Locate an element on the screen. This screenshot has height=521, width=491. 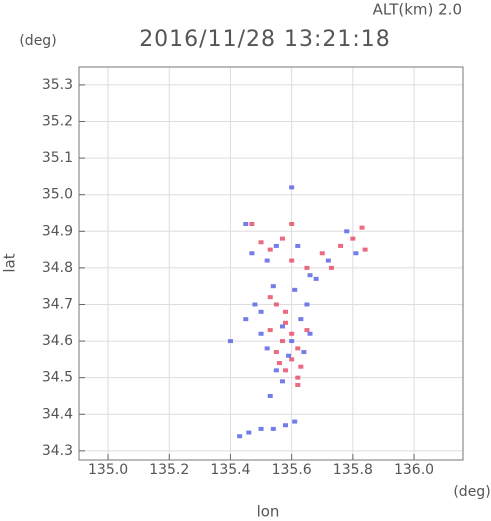
x-tick-label: 135.0 is located at coordinates (108, 470).